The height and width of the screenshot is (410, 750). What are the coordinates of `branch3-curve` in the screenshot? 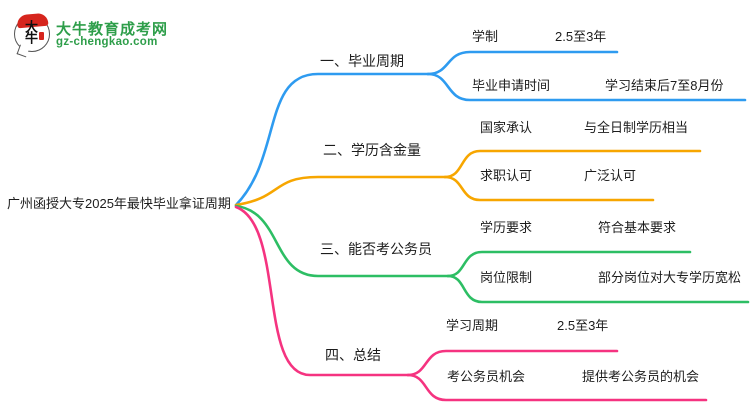 It's located at (342, 241).